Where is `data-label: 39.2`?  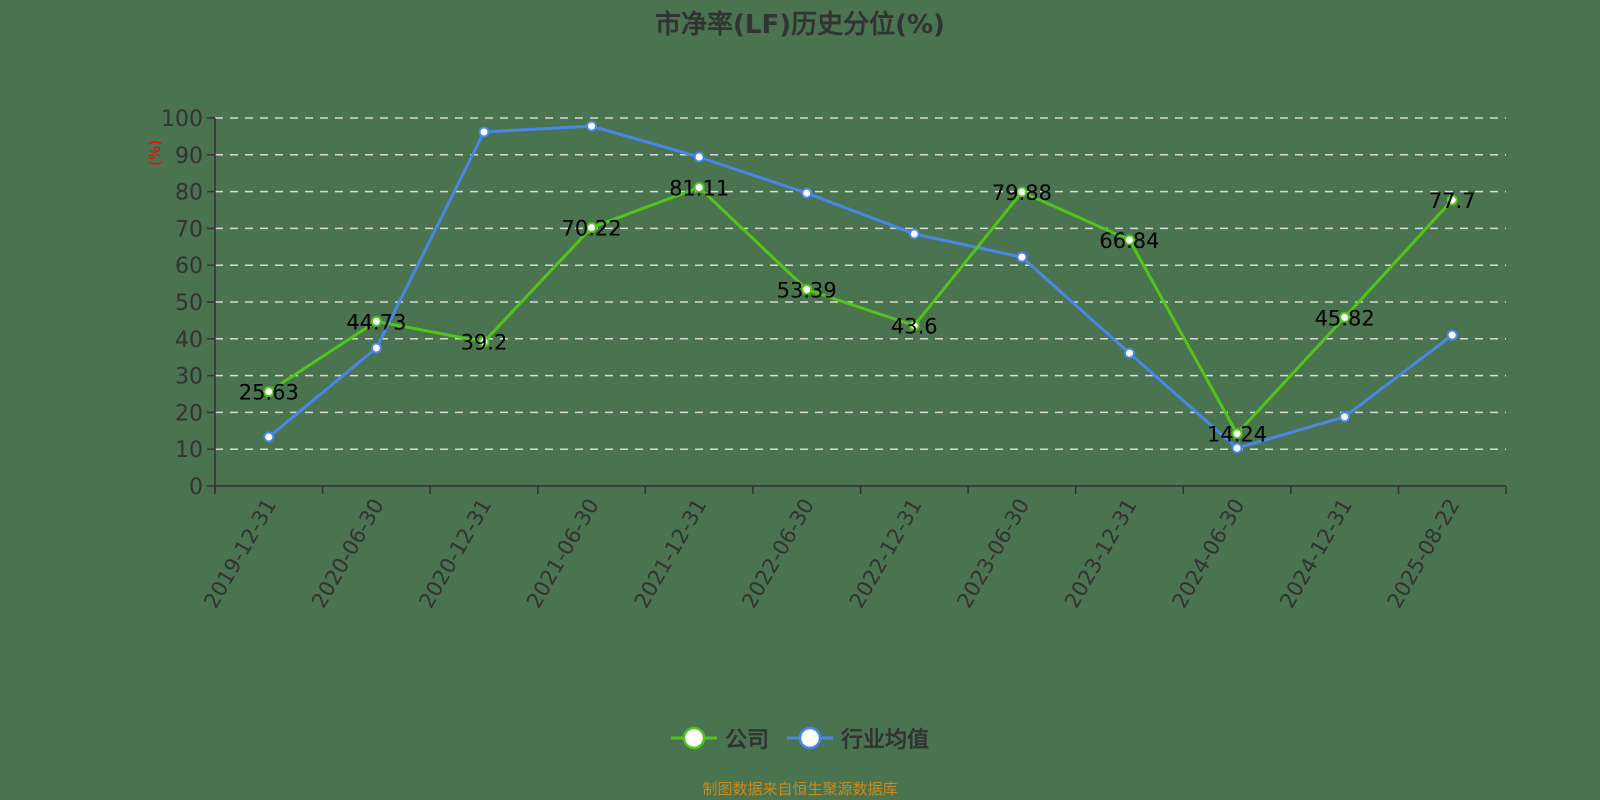 data-label: 39.2 is located at coordinates (484, 343).